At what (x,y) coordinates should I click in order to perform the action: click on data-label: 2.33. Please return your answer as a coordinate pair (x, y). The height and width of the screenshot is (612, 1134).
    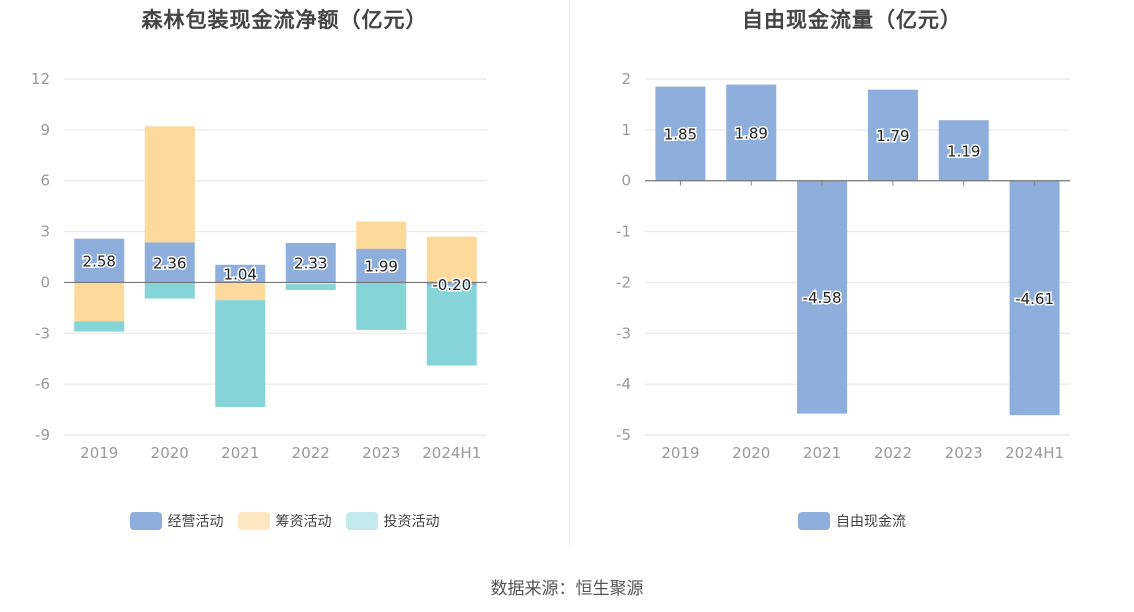
    Looking at the image, I should click on (310, 264).